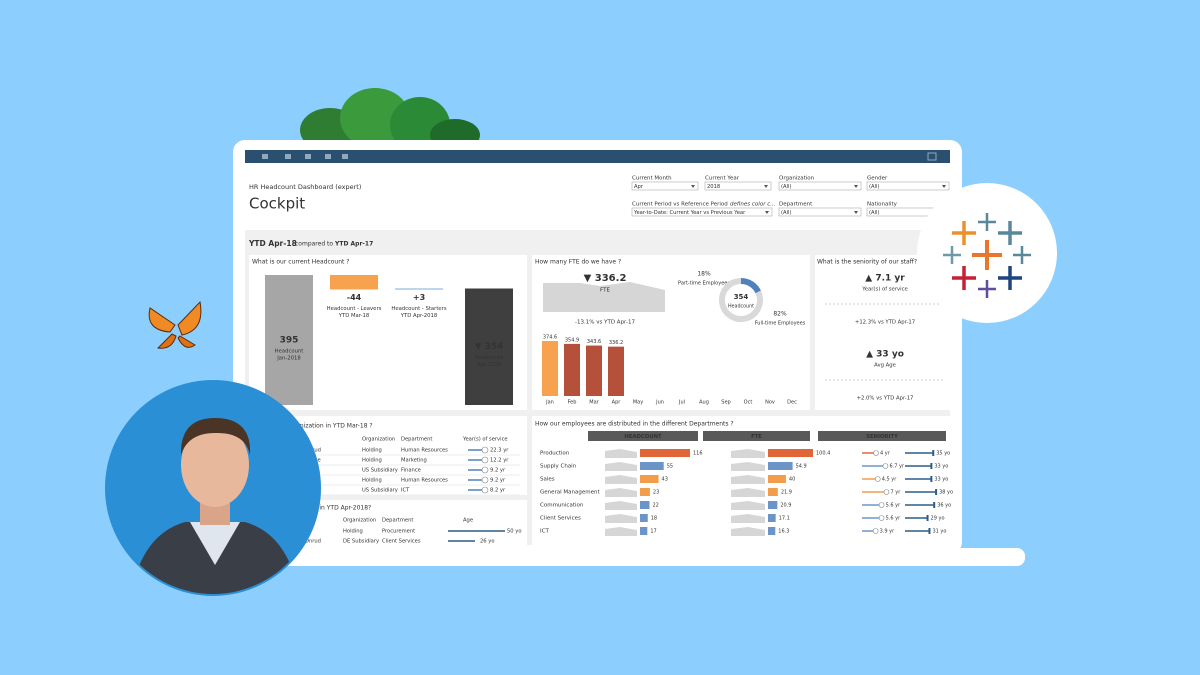 This screenshot has width=1200, height=675. What do you see at coordinates (939, 532) in the screenshot?
I see `age-label: 31 yo` at bounding box center [939, 532].